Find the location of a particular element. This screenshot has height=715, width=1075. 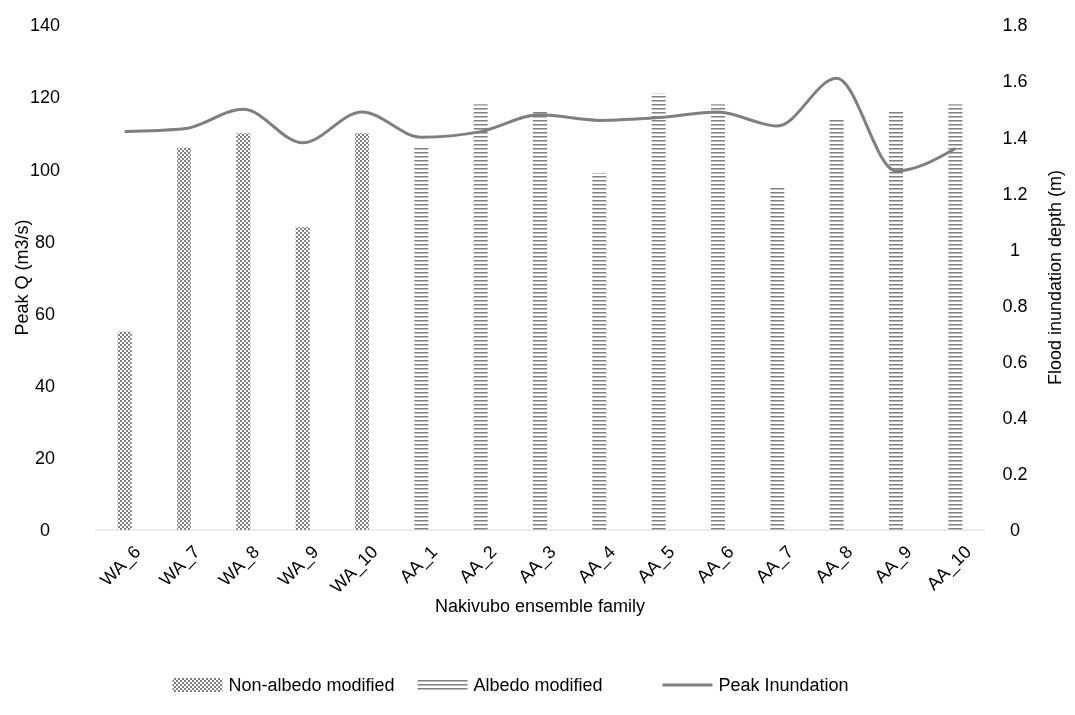

y-tick-label: 0 is located at coordinates (45, 530).